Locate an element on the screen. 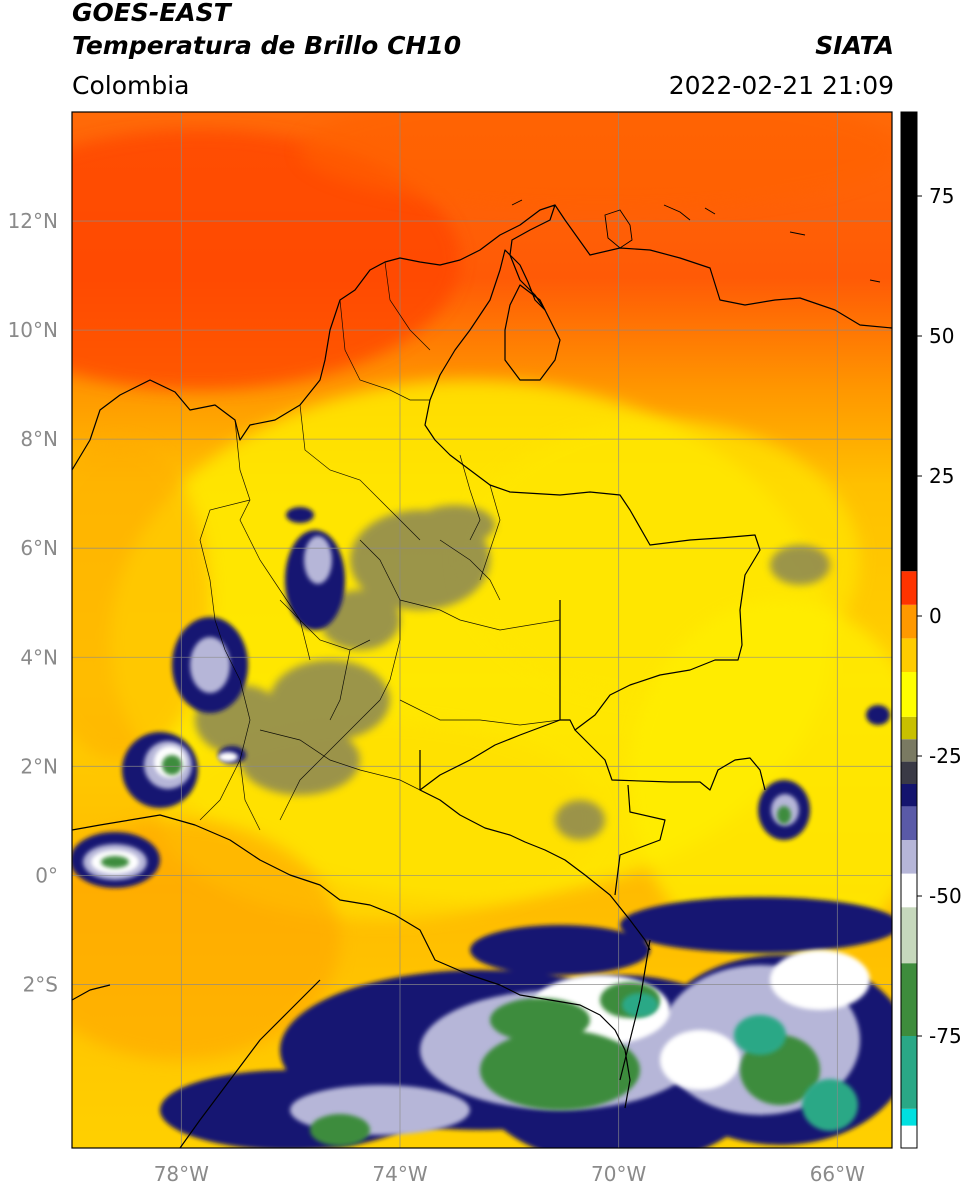  provider-label: SIATA is located at coordinates (854, 45).